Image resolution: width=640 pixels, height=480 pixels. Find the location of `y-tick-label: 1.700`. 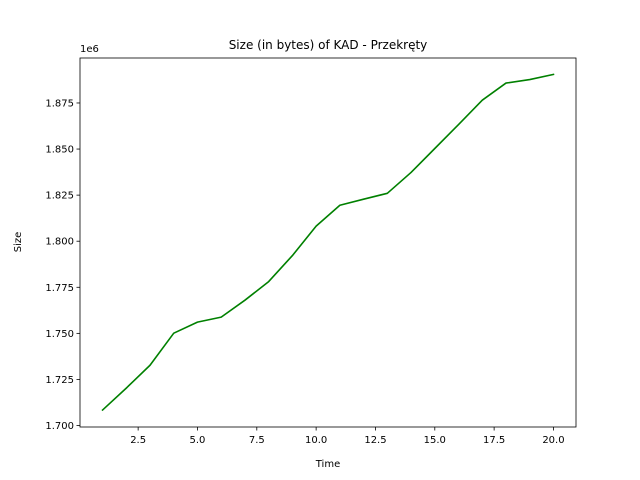

y-tick-label: 1.700 is located at coordinates (59, 426).